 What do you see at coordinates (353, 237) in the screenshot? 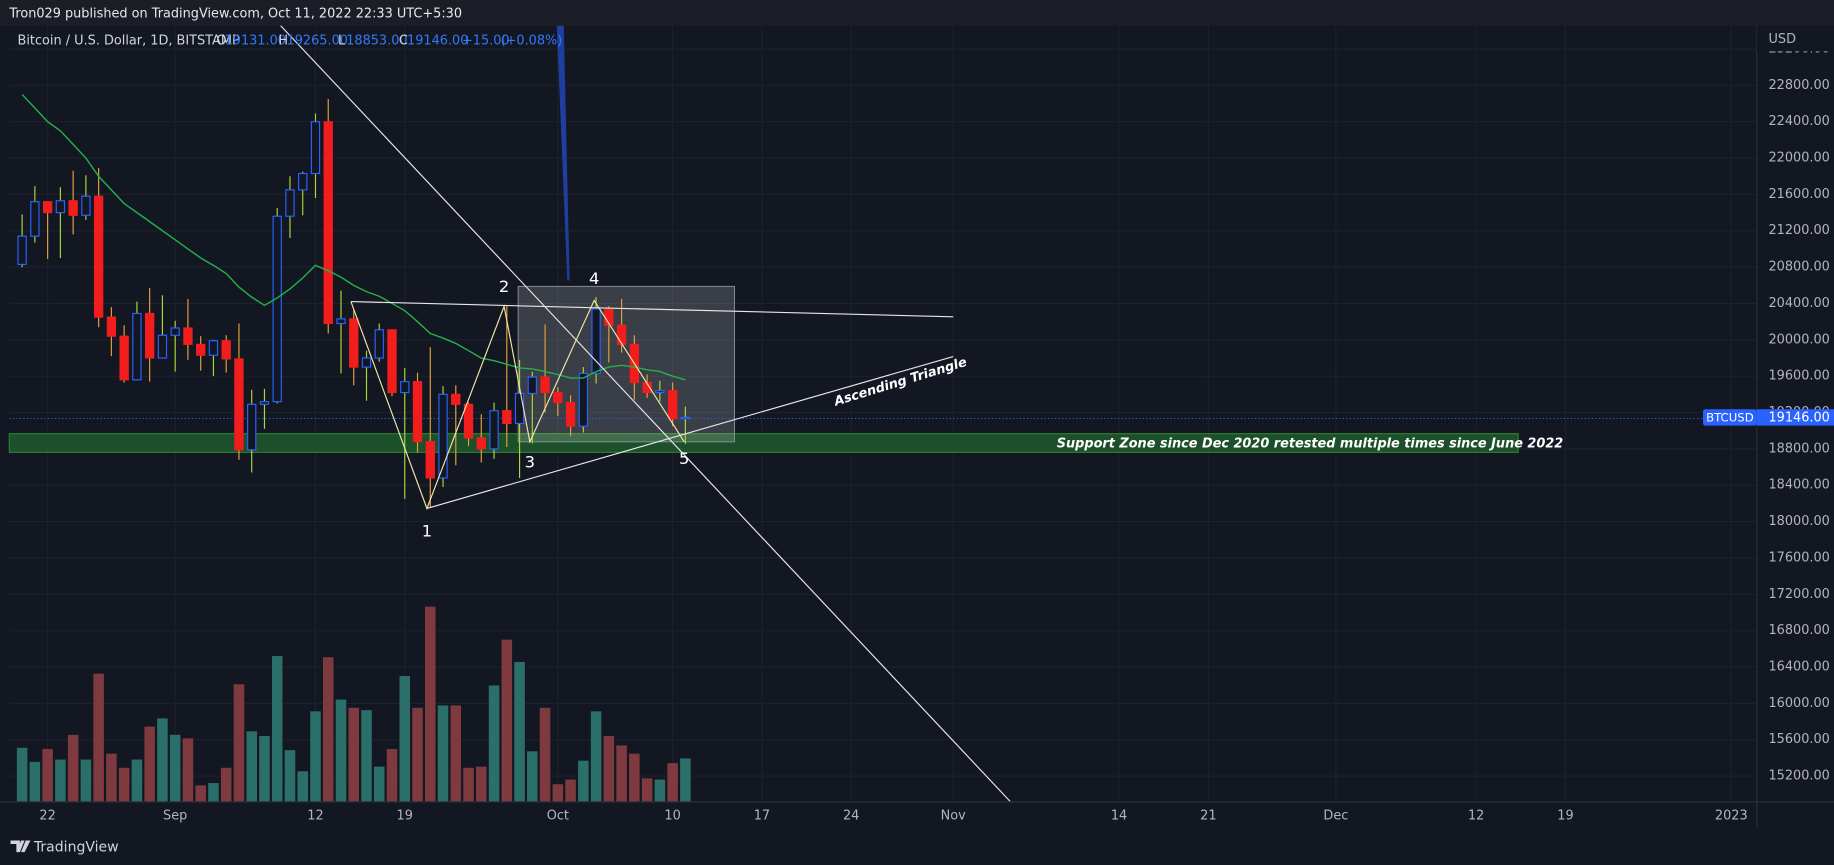
I see `ema-line` at bounding box center [353, 237].